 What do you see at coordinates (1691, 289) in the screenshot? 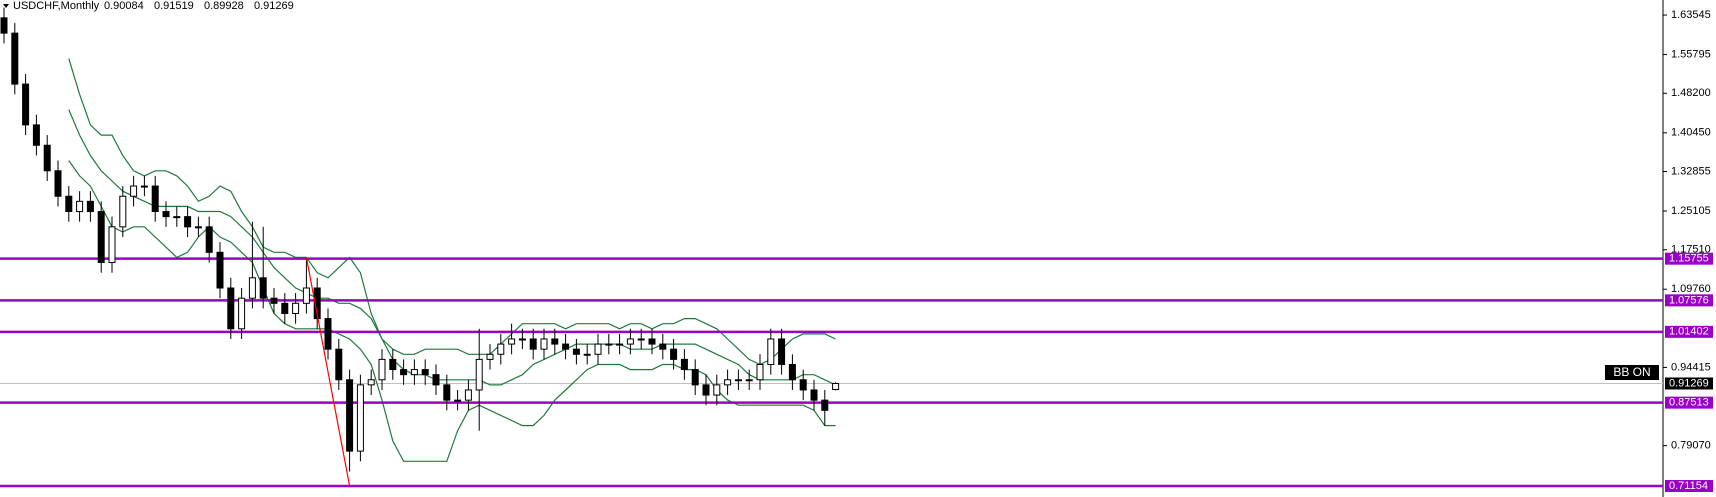
I see `y-tick-label: 1.09760` at bounding box center [1691, 289].